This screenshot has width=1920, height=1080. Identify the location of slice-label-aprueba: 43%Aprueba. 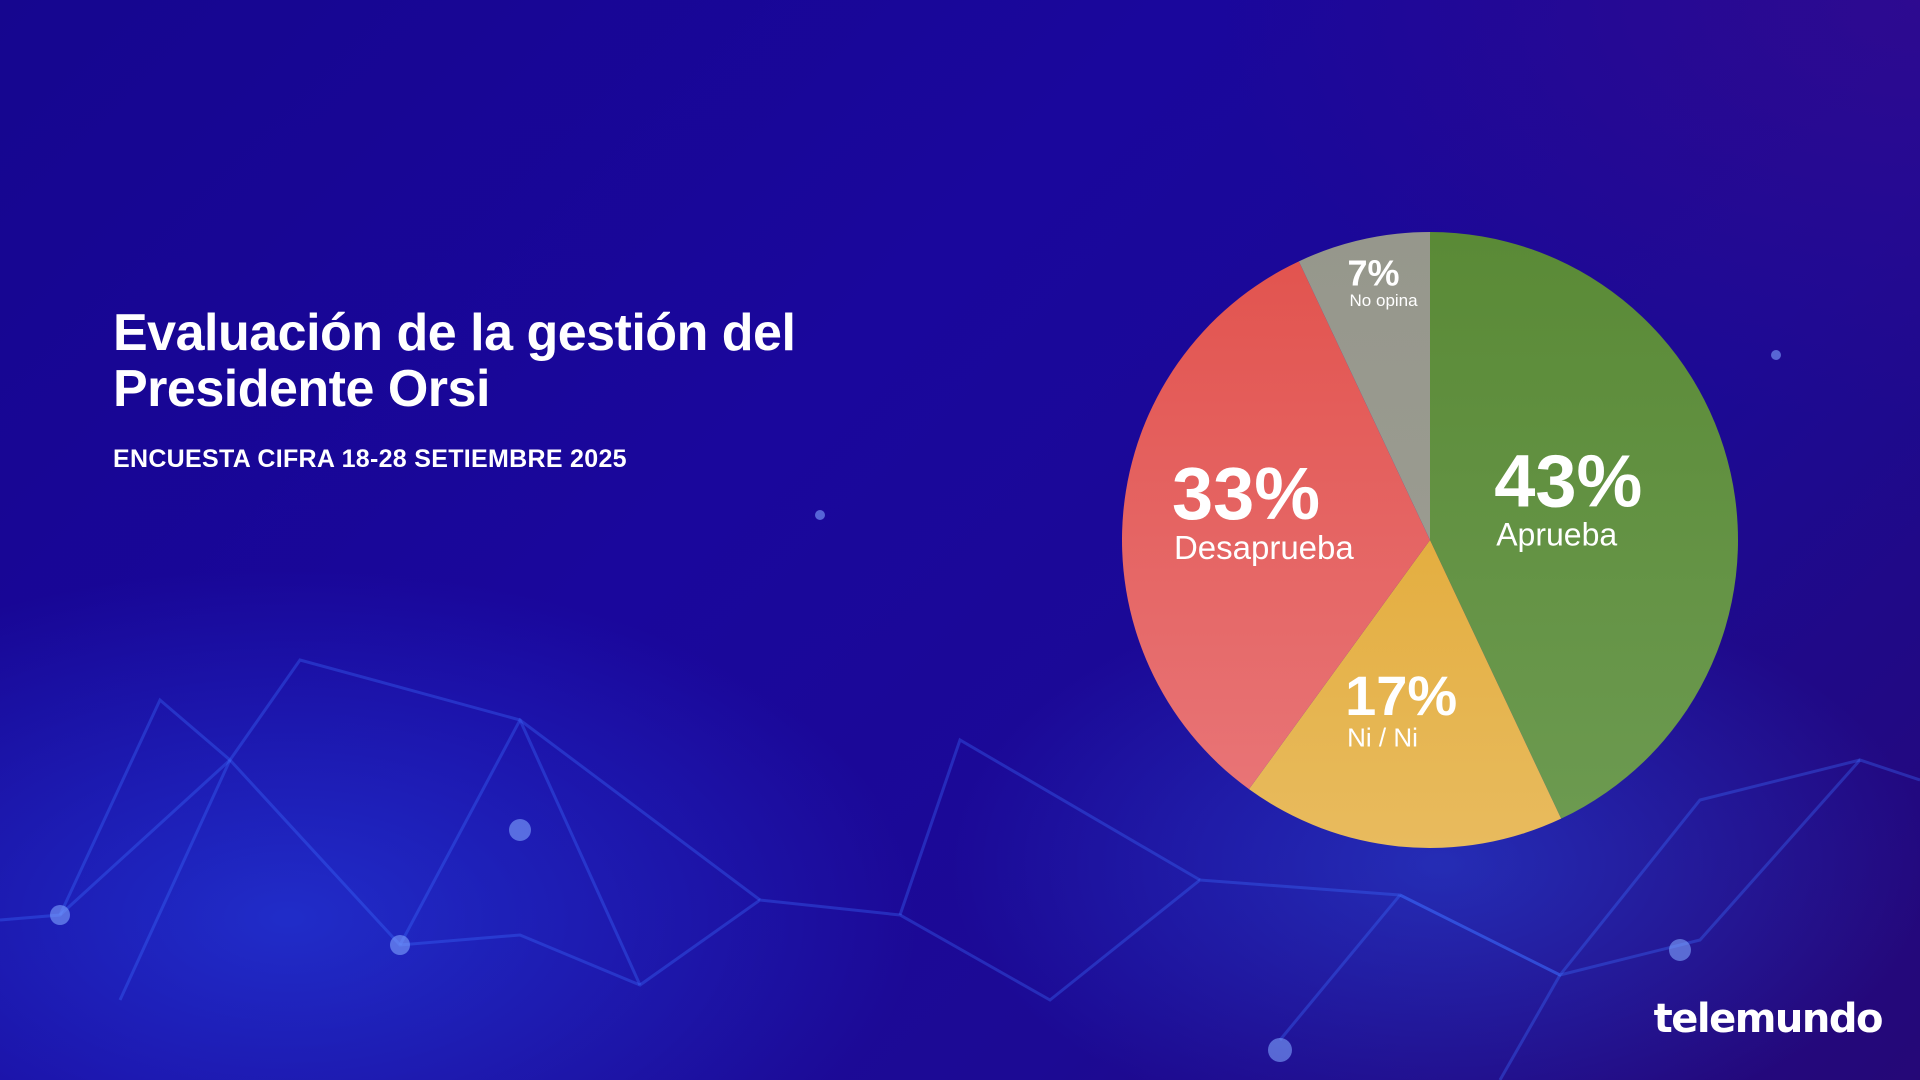
(1568, 496).